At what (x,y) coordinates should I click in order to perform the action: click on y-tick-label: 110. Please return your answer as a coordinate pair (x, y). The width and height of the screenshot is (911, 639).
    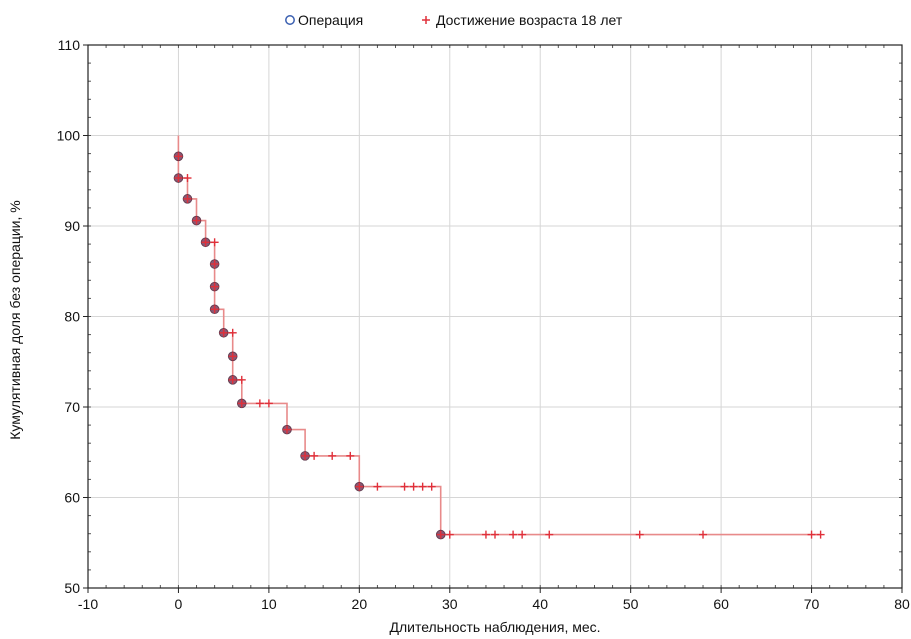
    Looking at the image, I should click on (69, 45).